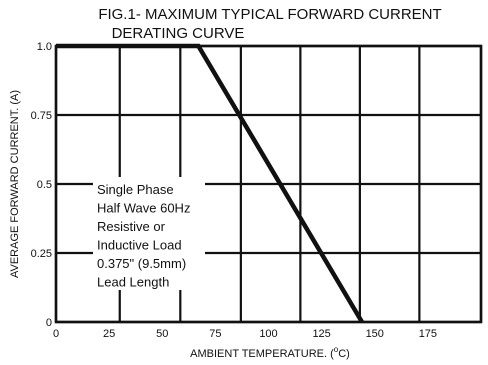 The image size is (488, 365). I want to click on chart-title-line2: DERATING CURVE, so click(178, 33).